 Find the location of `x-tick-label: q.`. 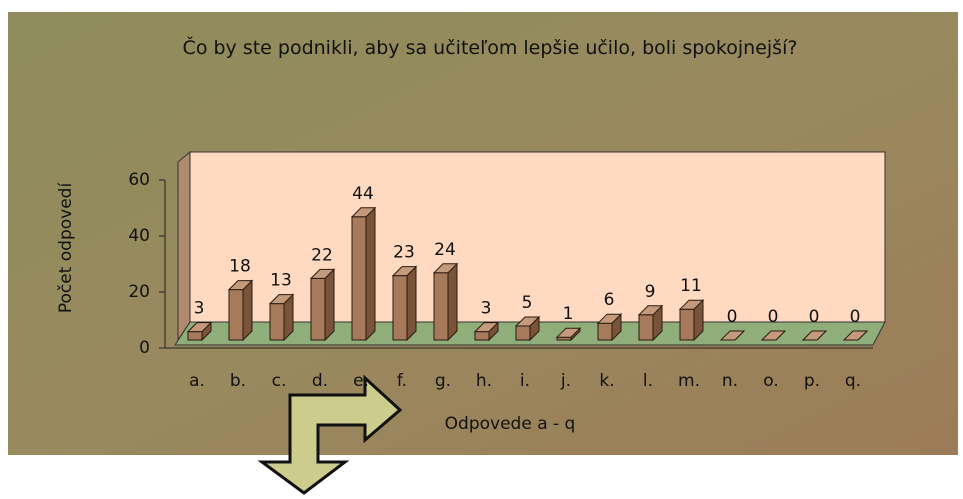

x-tick-label: q. is located at coordinates (853, 381).